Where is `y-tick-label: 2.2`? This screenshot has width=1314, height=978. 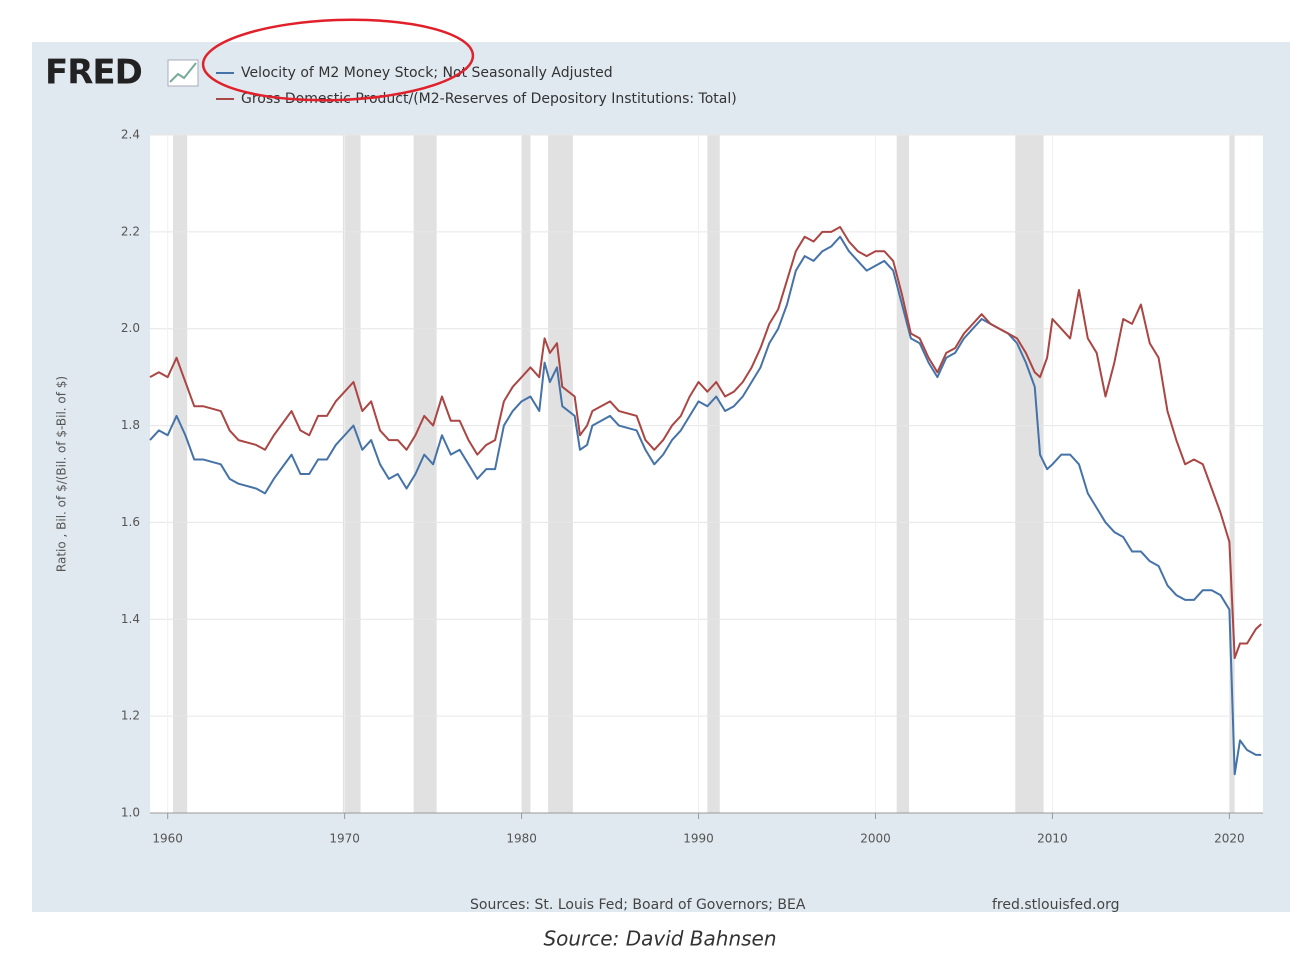
y-tick-label: 2.2 is located at coordinates (130, 231).